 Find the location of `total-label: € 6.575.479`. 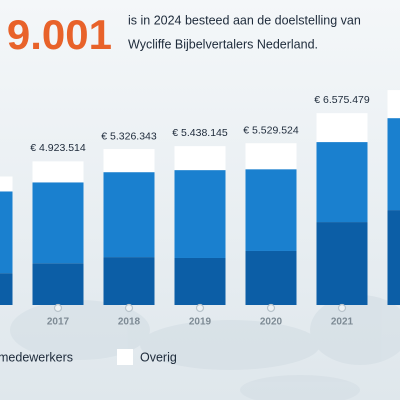

total-label: € 6.575.479 is located at coordinates (342, 100).